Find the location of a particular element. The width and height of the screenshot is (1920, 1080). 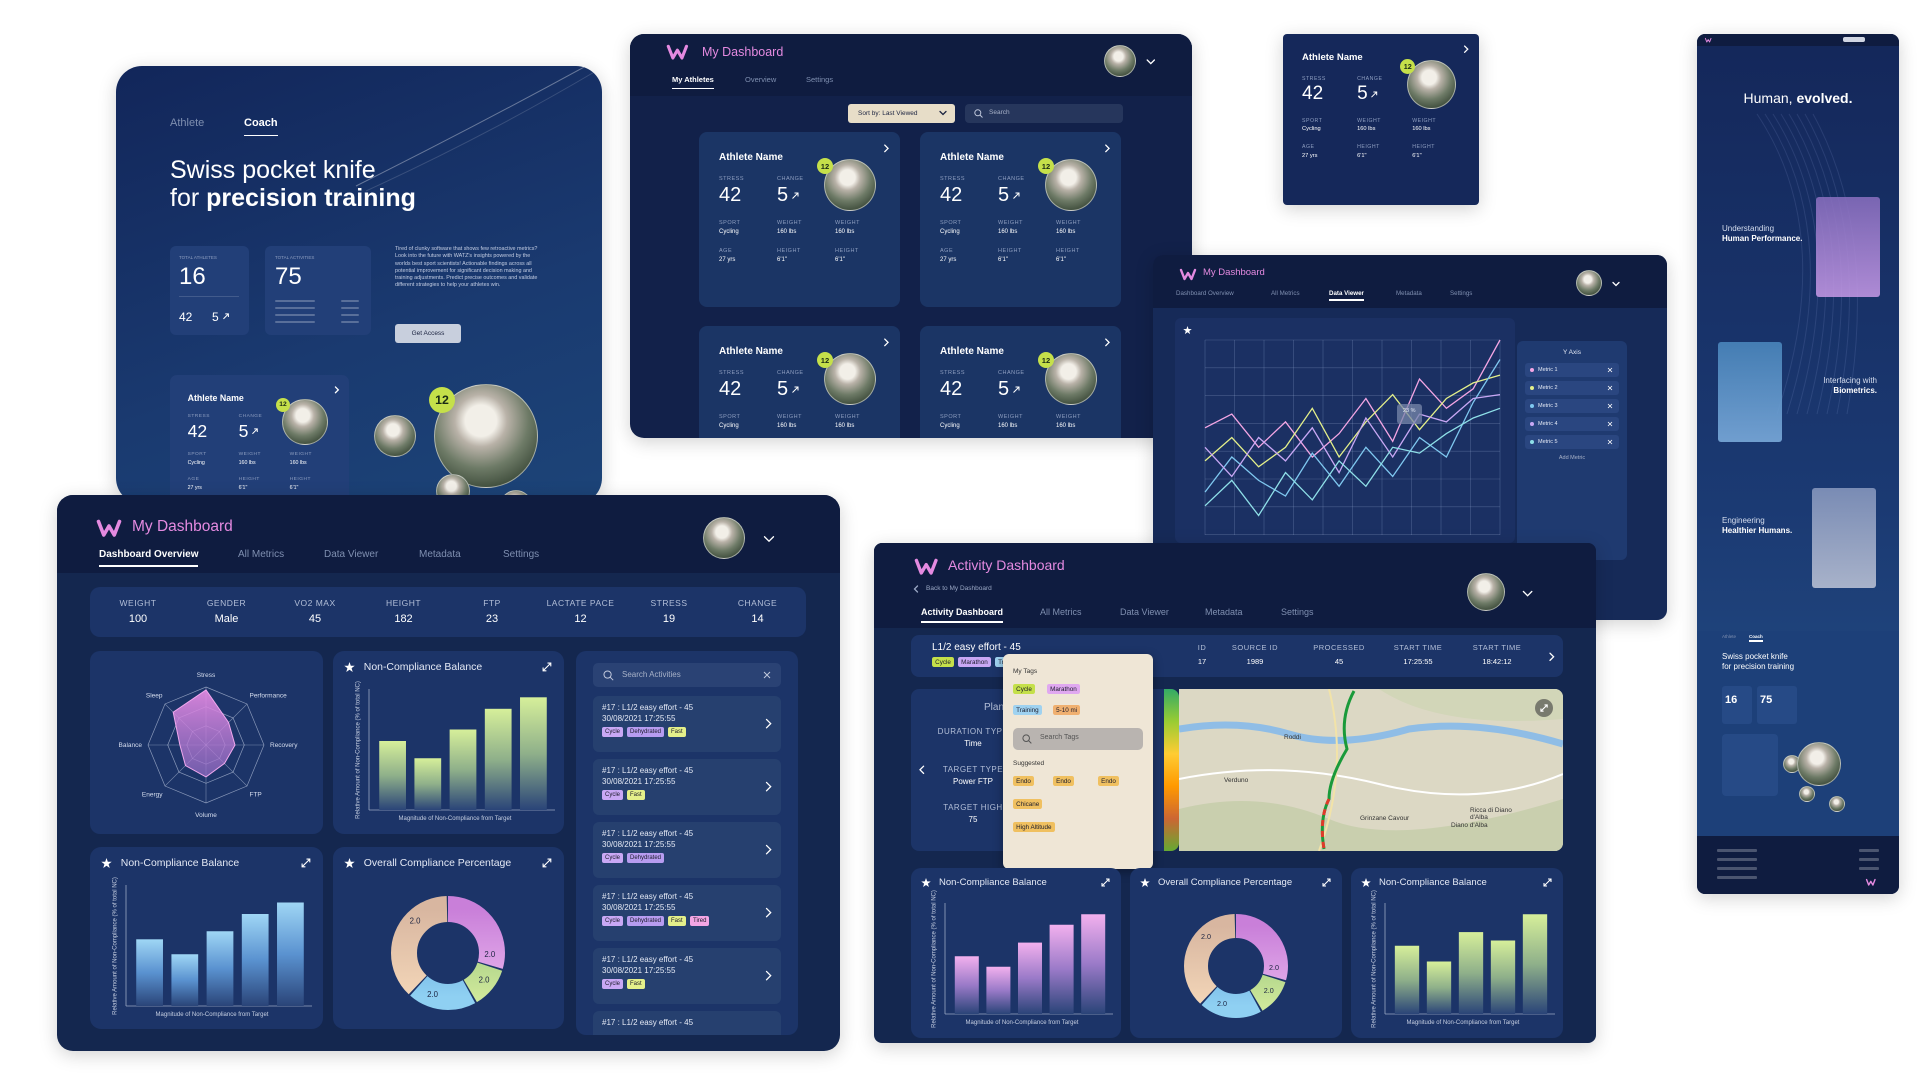

add-metric: Add Metric is located at coordinates (1572, 458).